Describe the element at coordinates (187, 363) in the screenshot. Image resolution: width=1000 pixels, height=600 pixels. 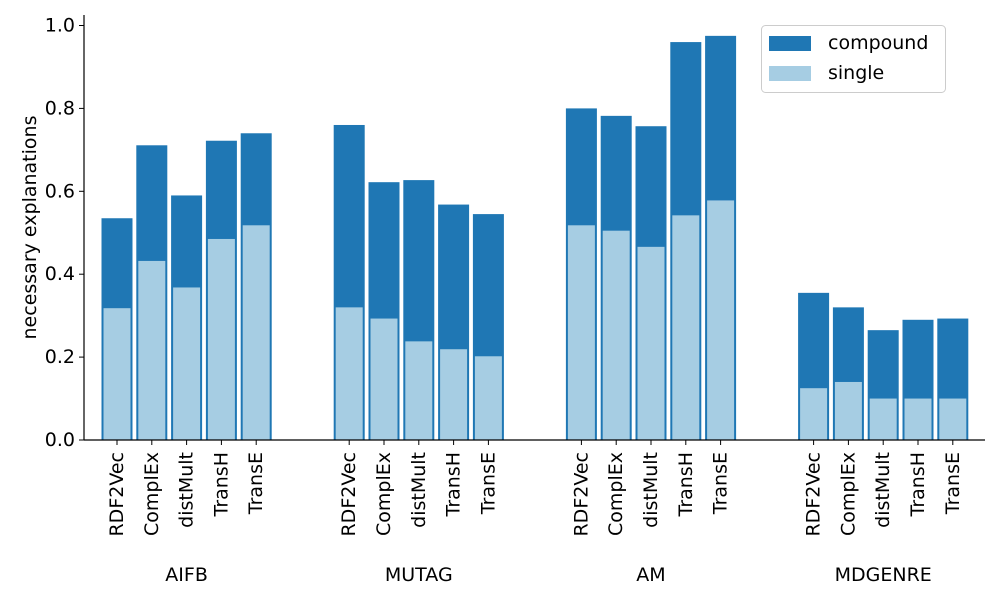
I see `bar-single-aifb-distmult` at that location.